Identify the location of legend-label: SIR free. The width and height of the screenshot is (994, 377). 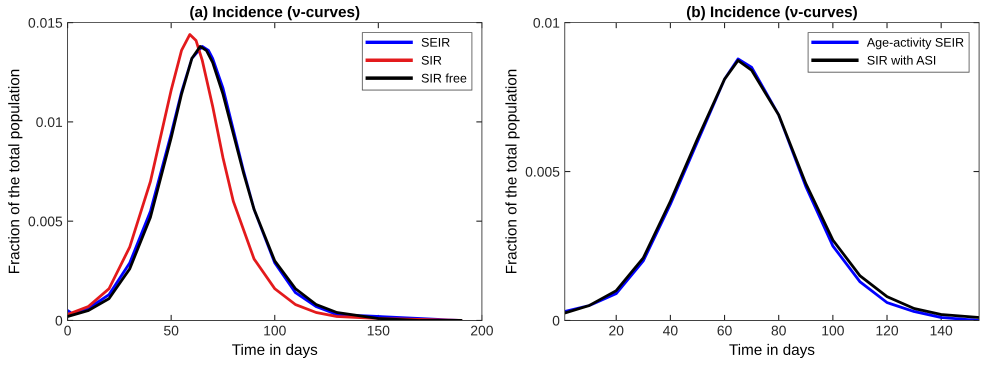
(444, 78).